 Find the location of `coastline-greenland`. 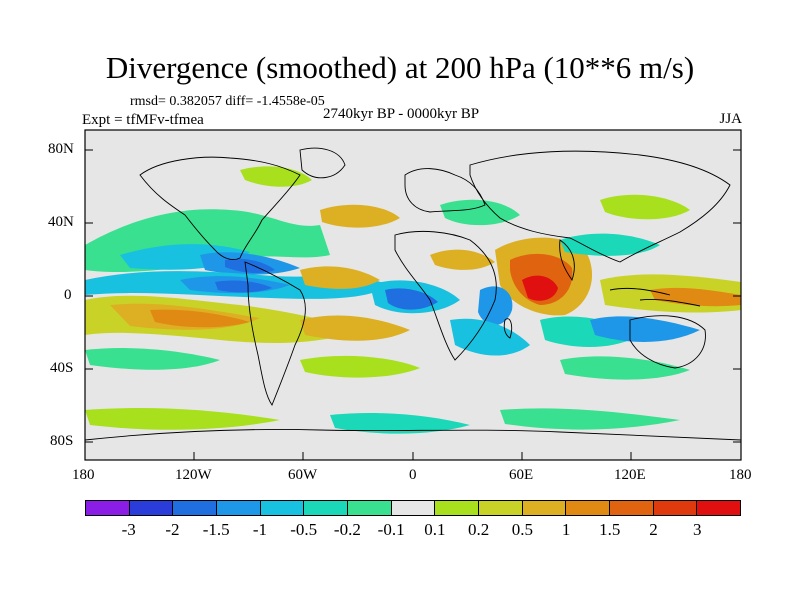

coastline-greenland is located at coordinates (322, 163).